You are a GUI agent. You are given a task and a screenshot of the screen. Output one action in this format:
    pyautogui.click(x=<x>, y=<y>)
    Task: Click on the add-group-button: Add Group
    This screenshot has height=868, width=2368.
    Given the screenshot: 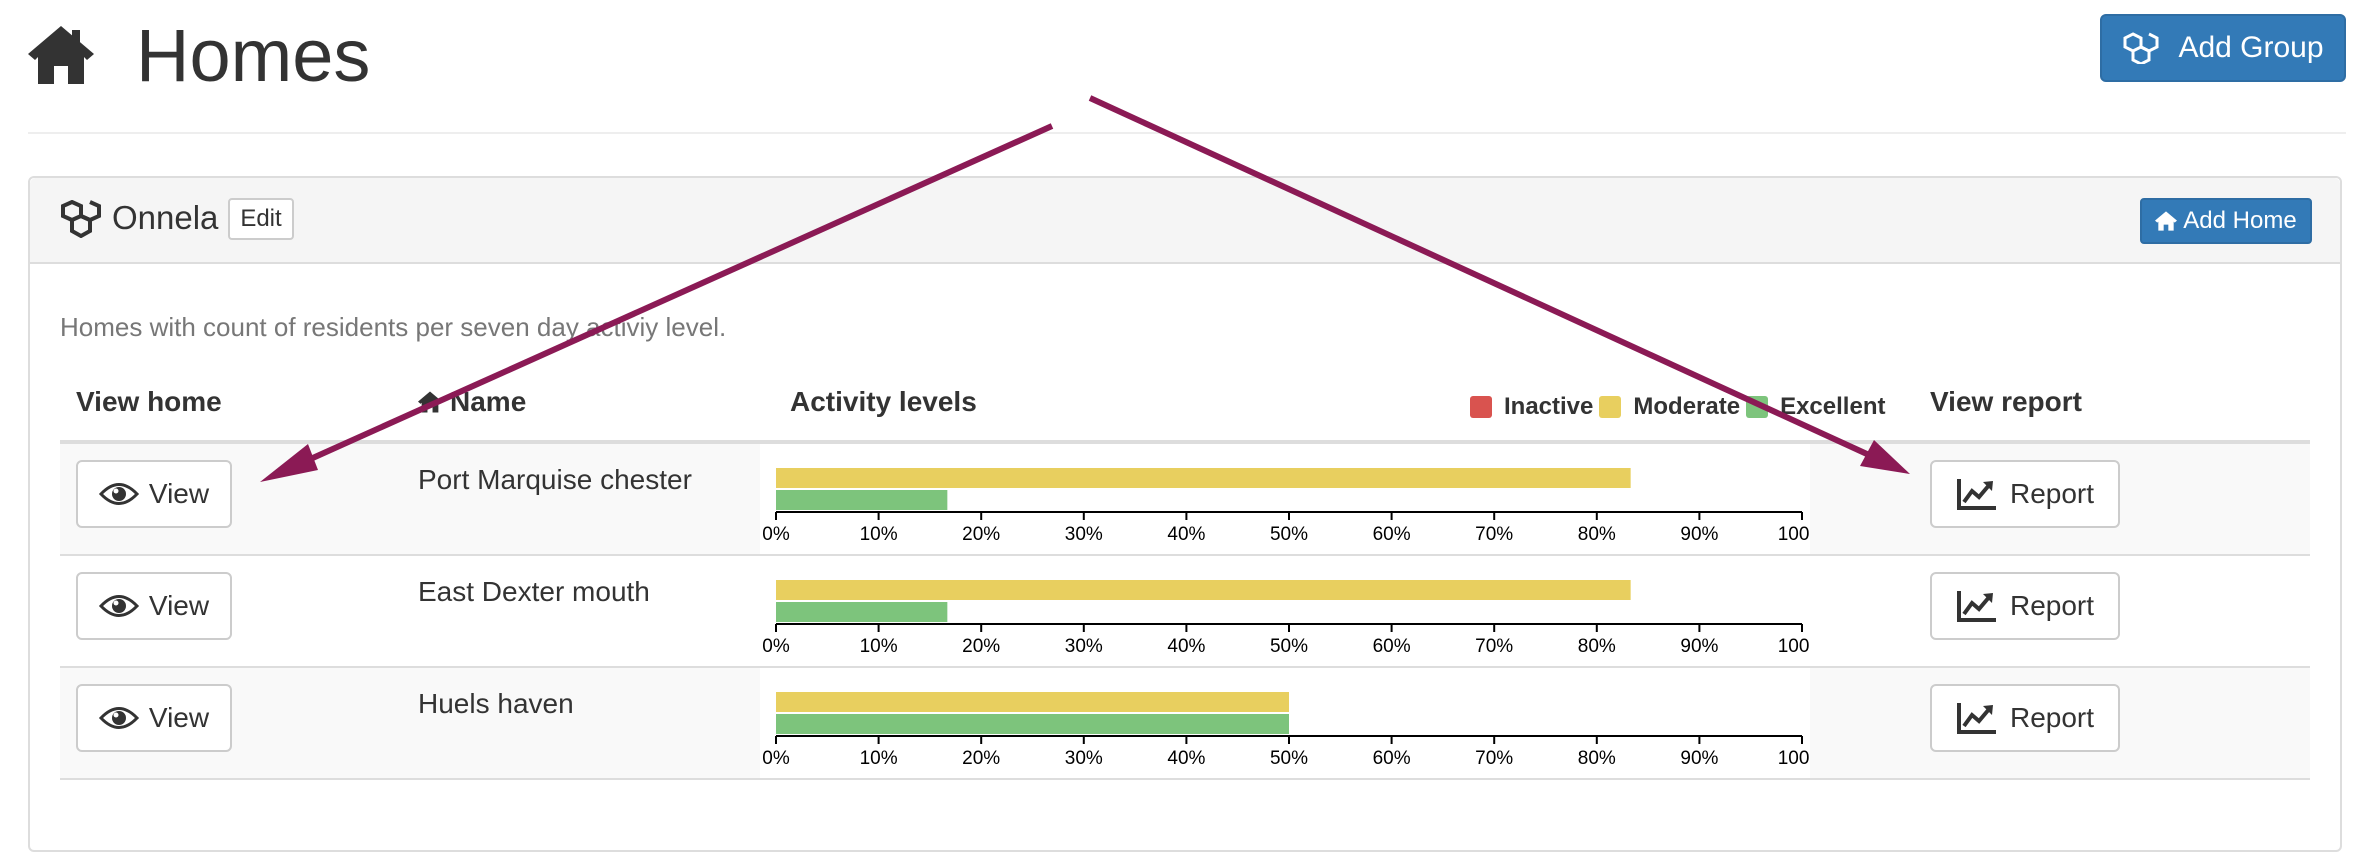 What is the action you would take?
    pyautogui.click(x=2223, y=48)
    